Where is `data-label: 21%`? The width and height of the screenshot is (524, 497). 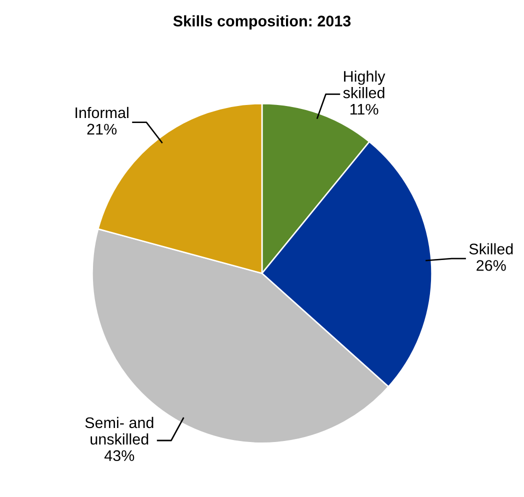
data-label: 21% is located at coordinates (102, 129).